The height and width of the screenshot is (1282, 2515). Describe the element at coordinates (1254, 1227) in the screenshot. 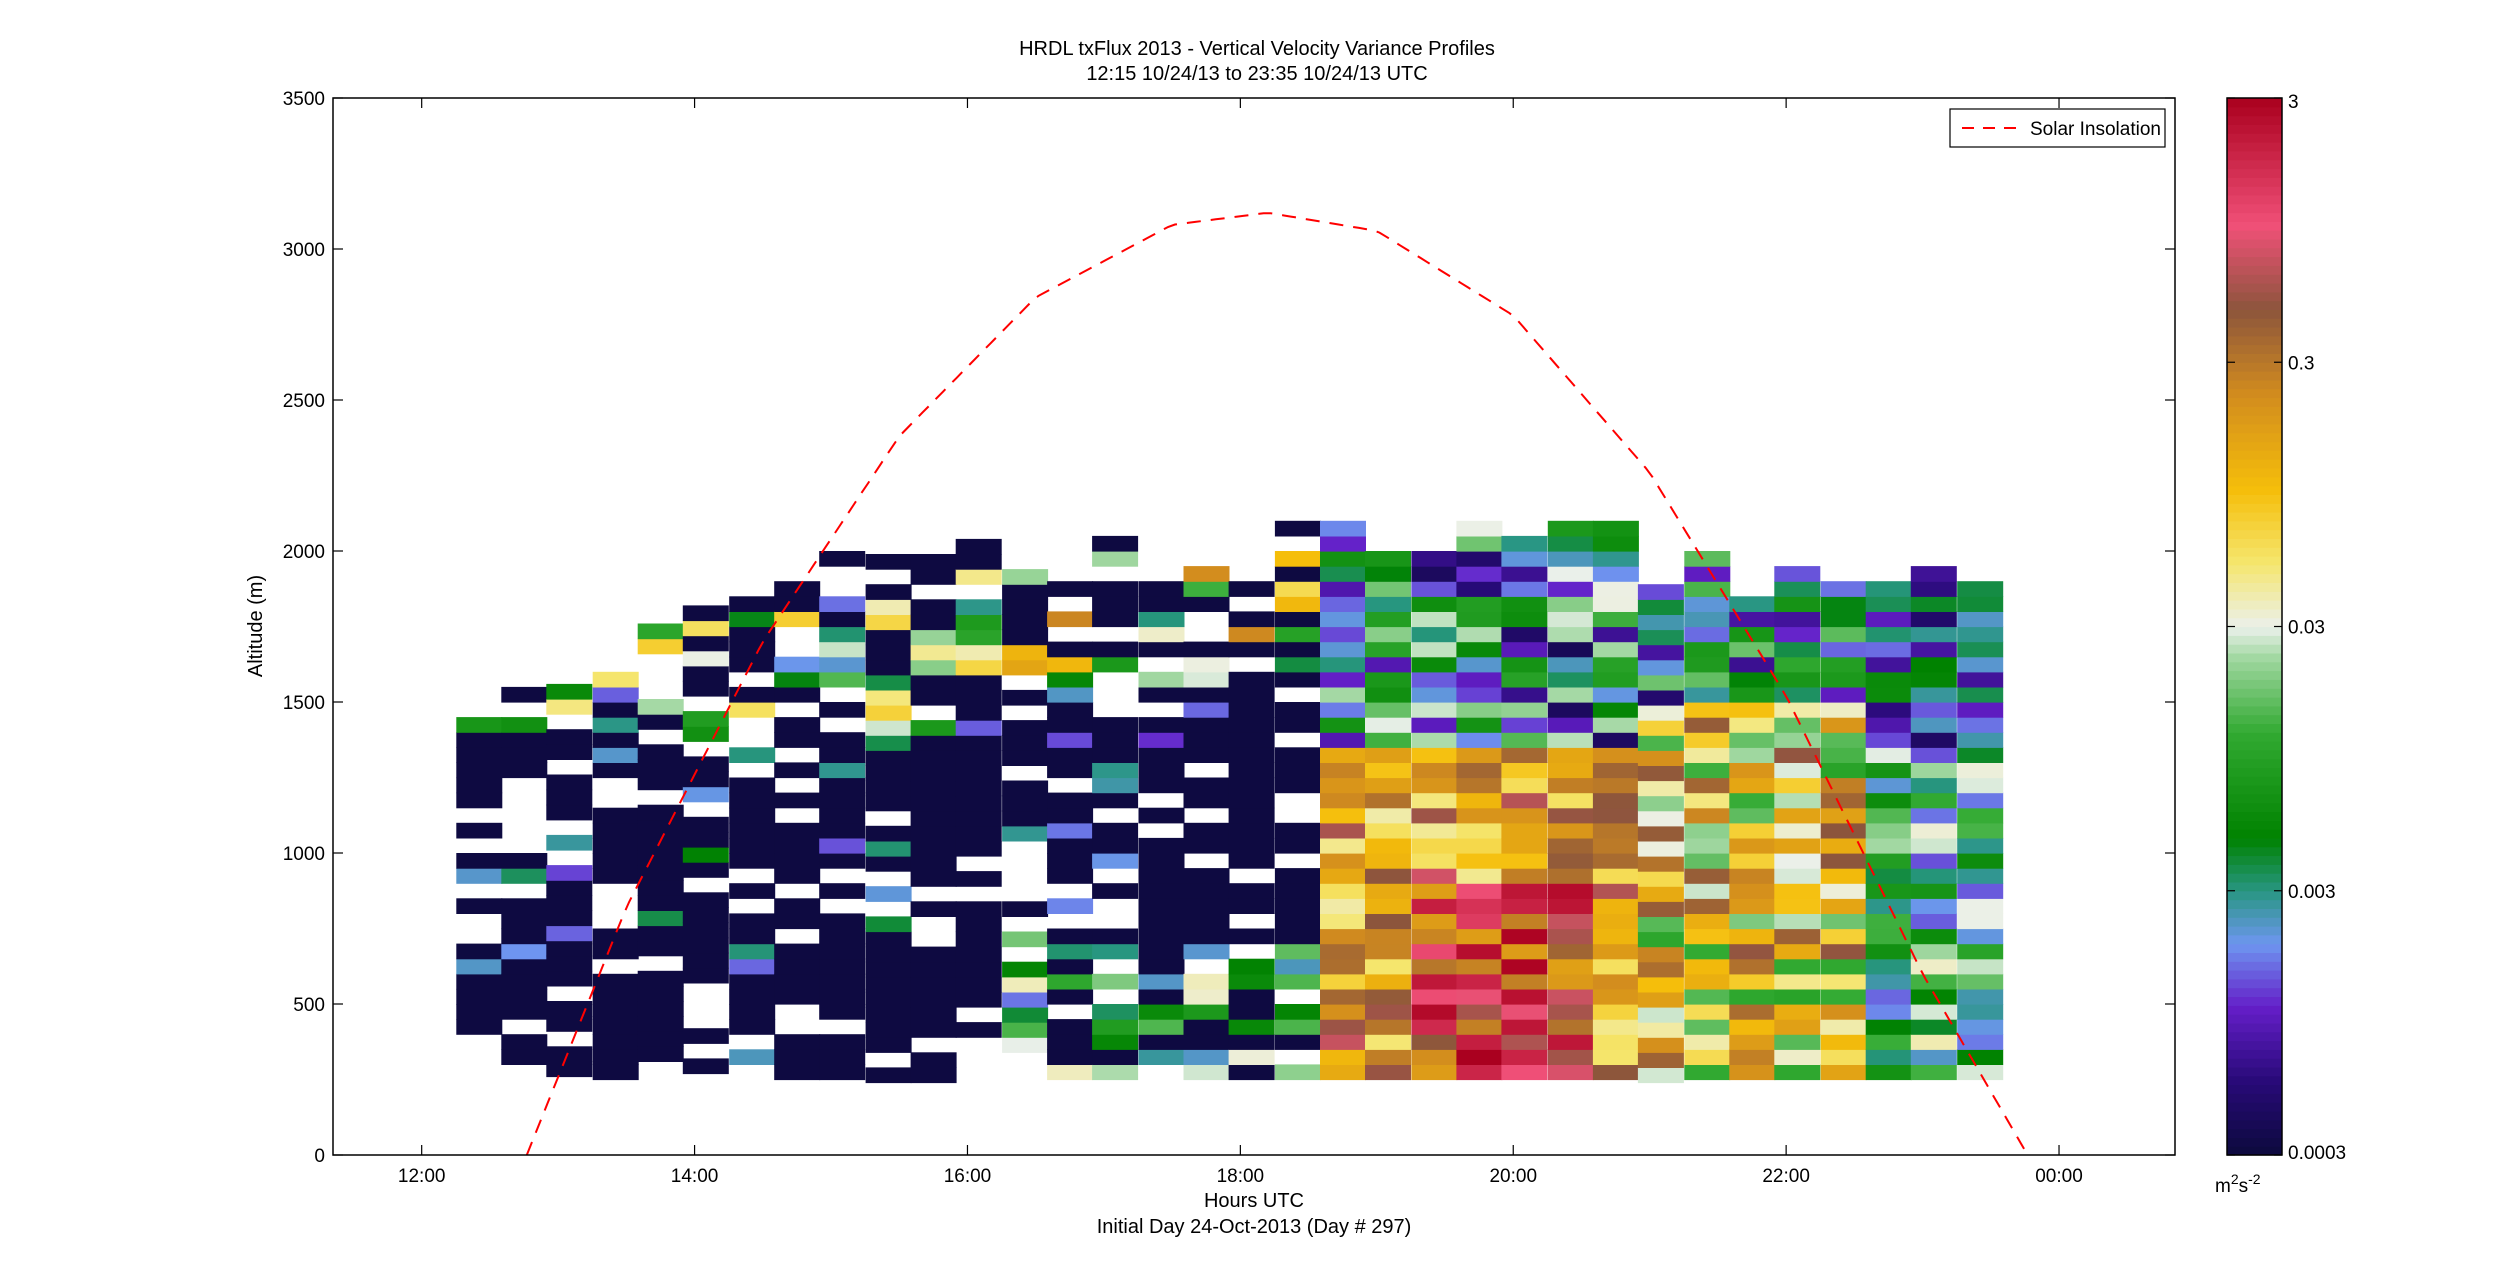

I see `x-axis-sublabel: Initial Day 24-Oct-2013 (Day # 297)` at that location.